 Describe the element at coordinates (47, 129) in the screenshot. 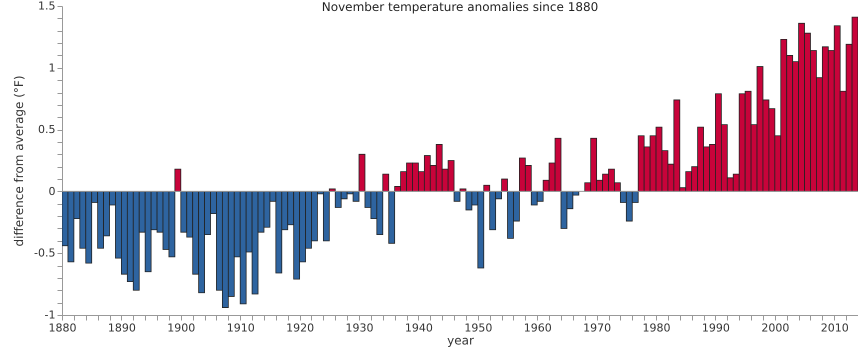

I see `y-tick-label: 0.5` at that location.